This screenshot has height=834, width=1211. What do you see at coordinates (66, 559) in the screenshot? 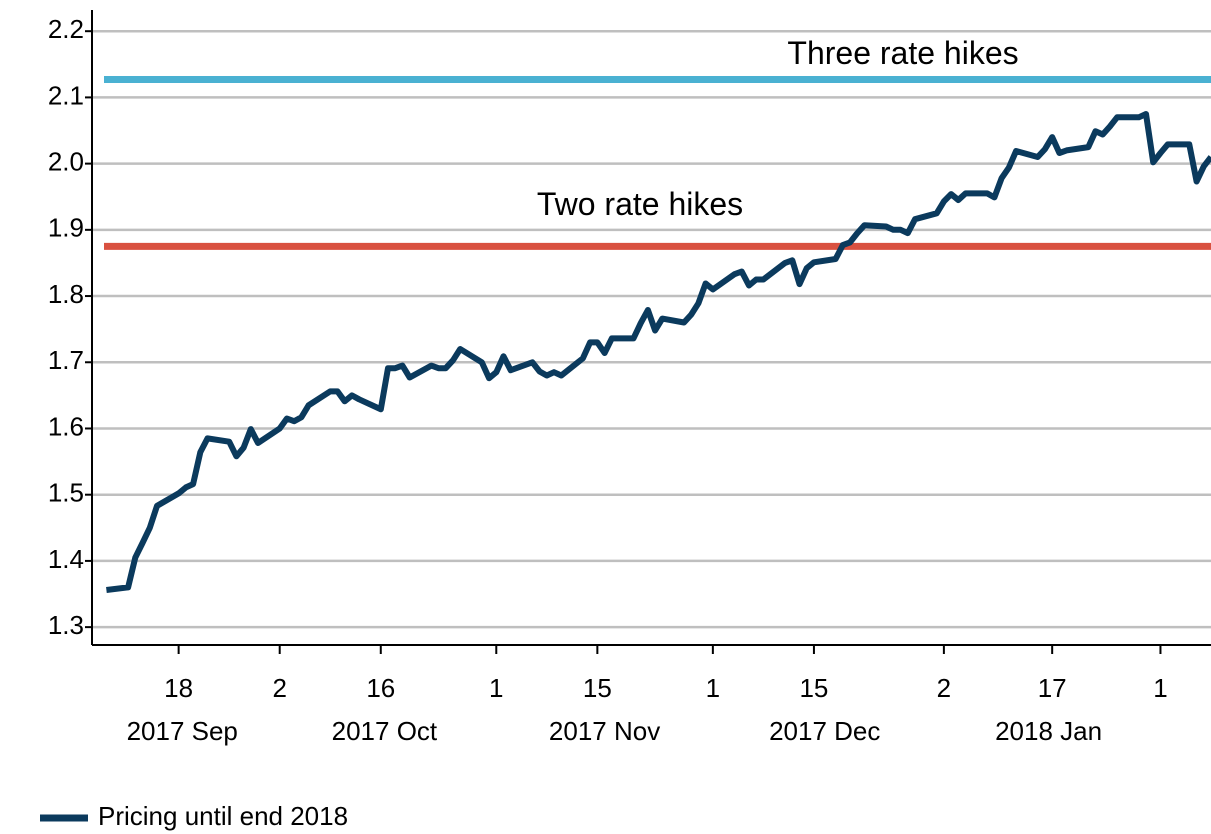
I see `y-tick-label: 1.4` at bounding box center [66, 559].